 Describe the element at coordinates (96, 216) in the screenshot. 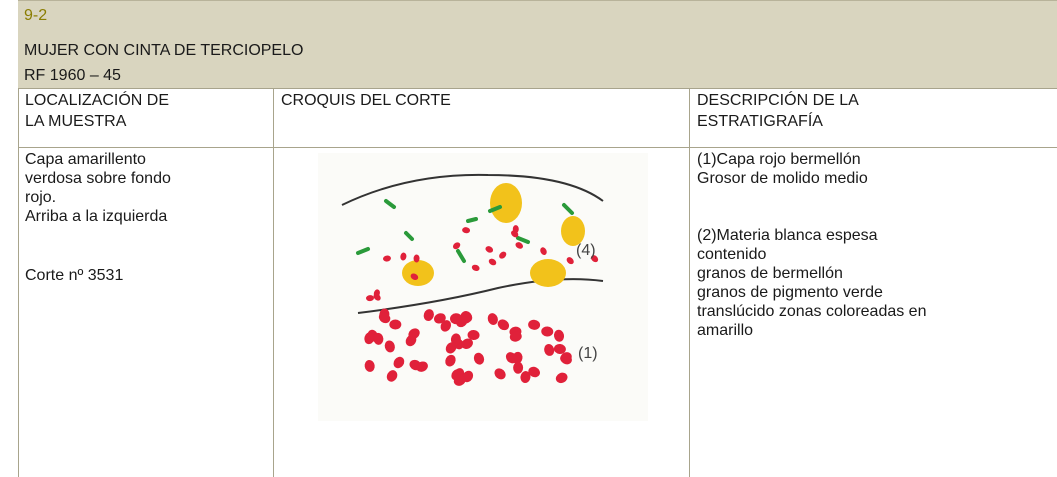

I see `cell-text: Arriba a la izquierda` at that location.